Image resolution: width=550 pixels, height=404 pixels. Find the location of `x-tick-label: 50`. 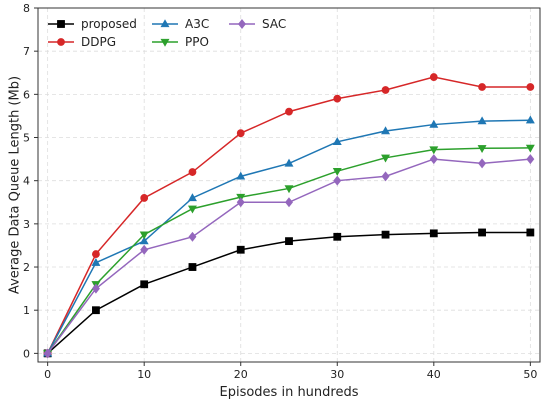

x-tick-label: 50 is located at coordinates (530, 374).